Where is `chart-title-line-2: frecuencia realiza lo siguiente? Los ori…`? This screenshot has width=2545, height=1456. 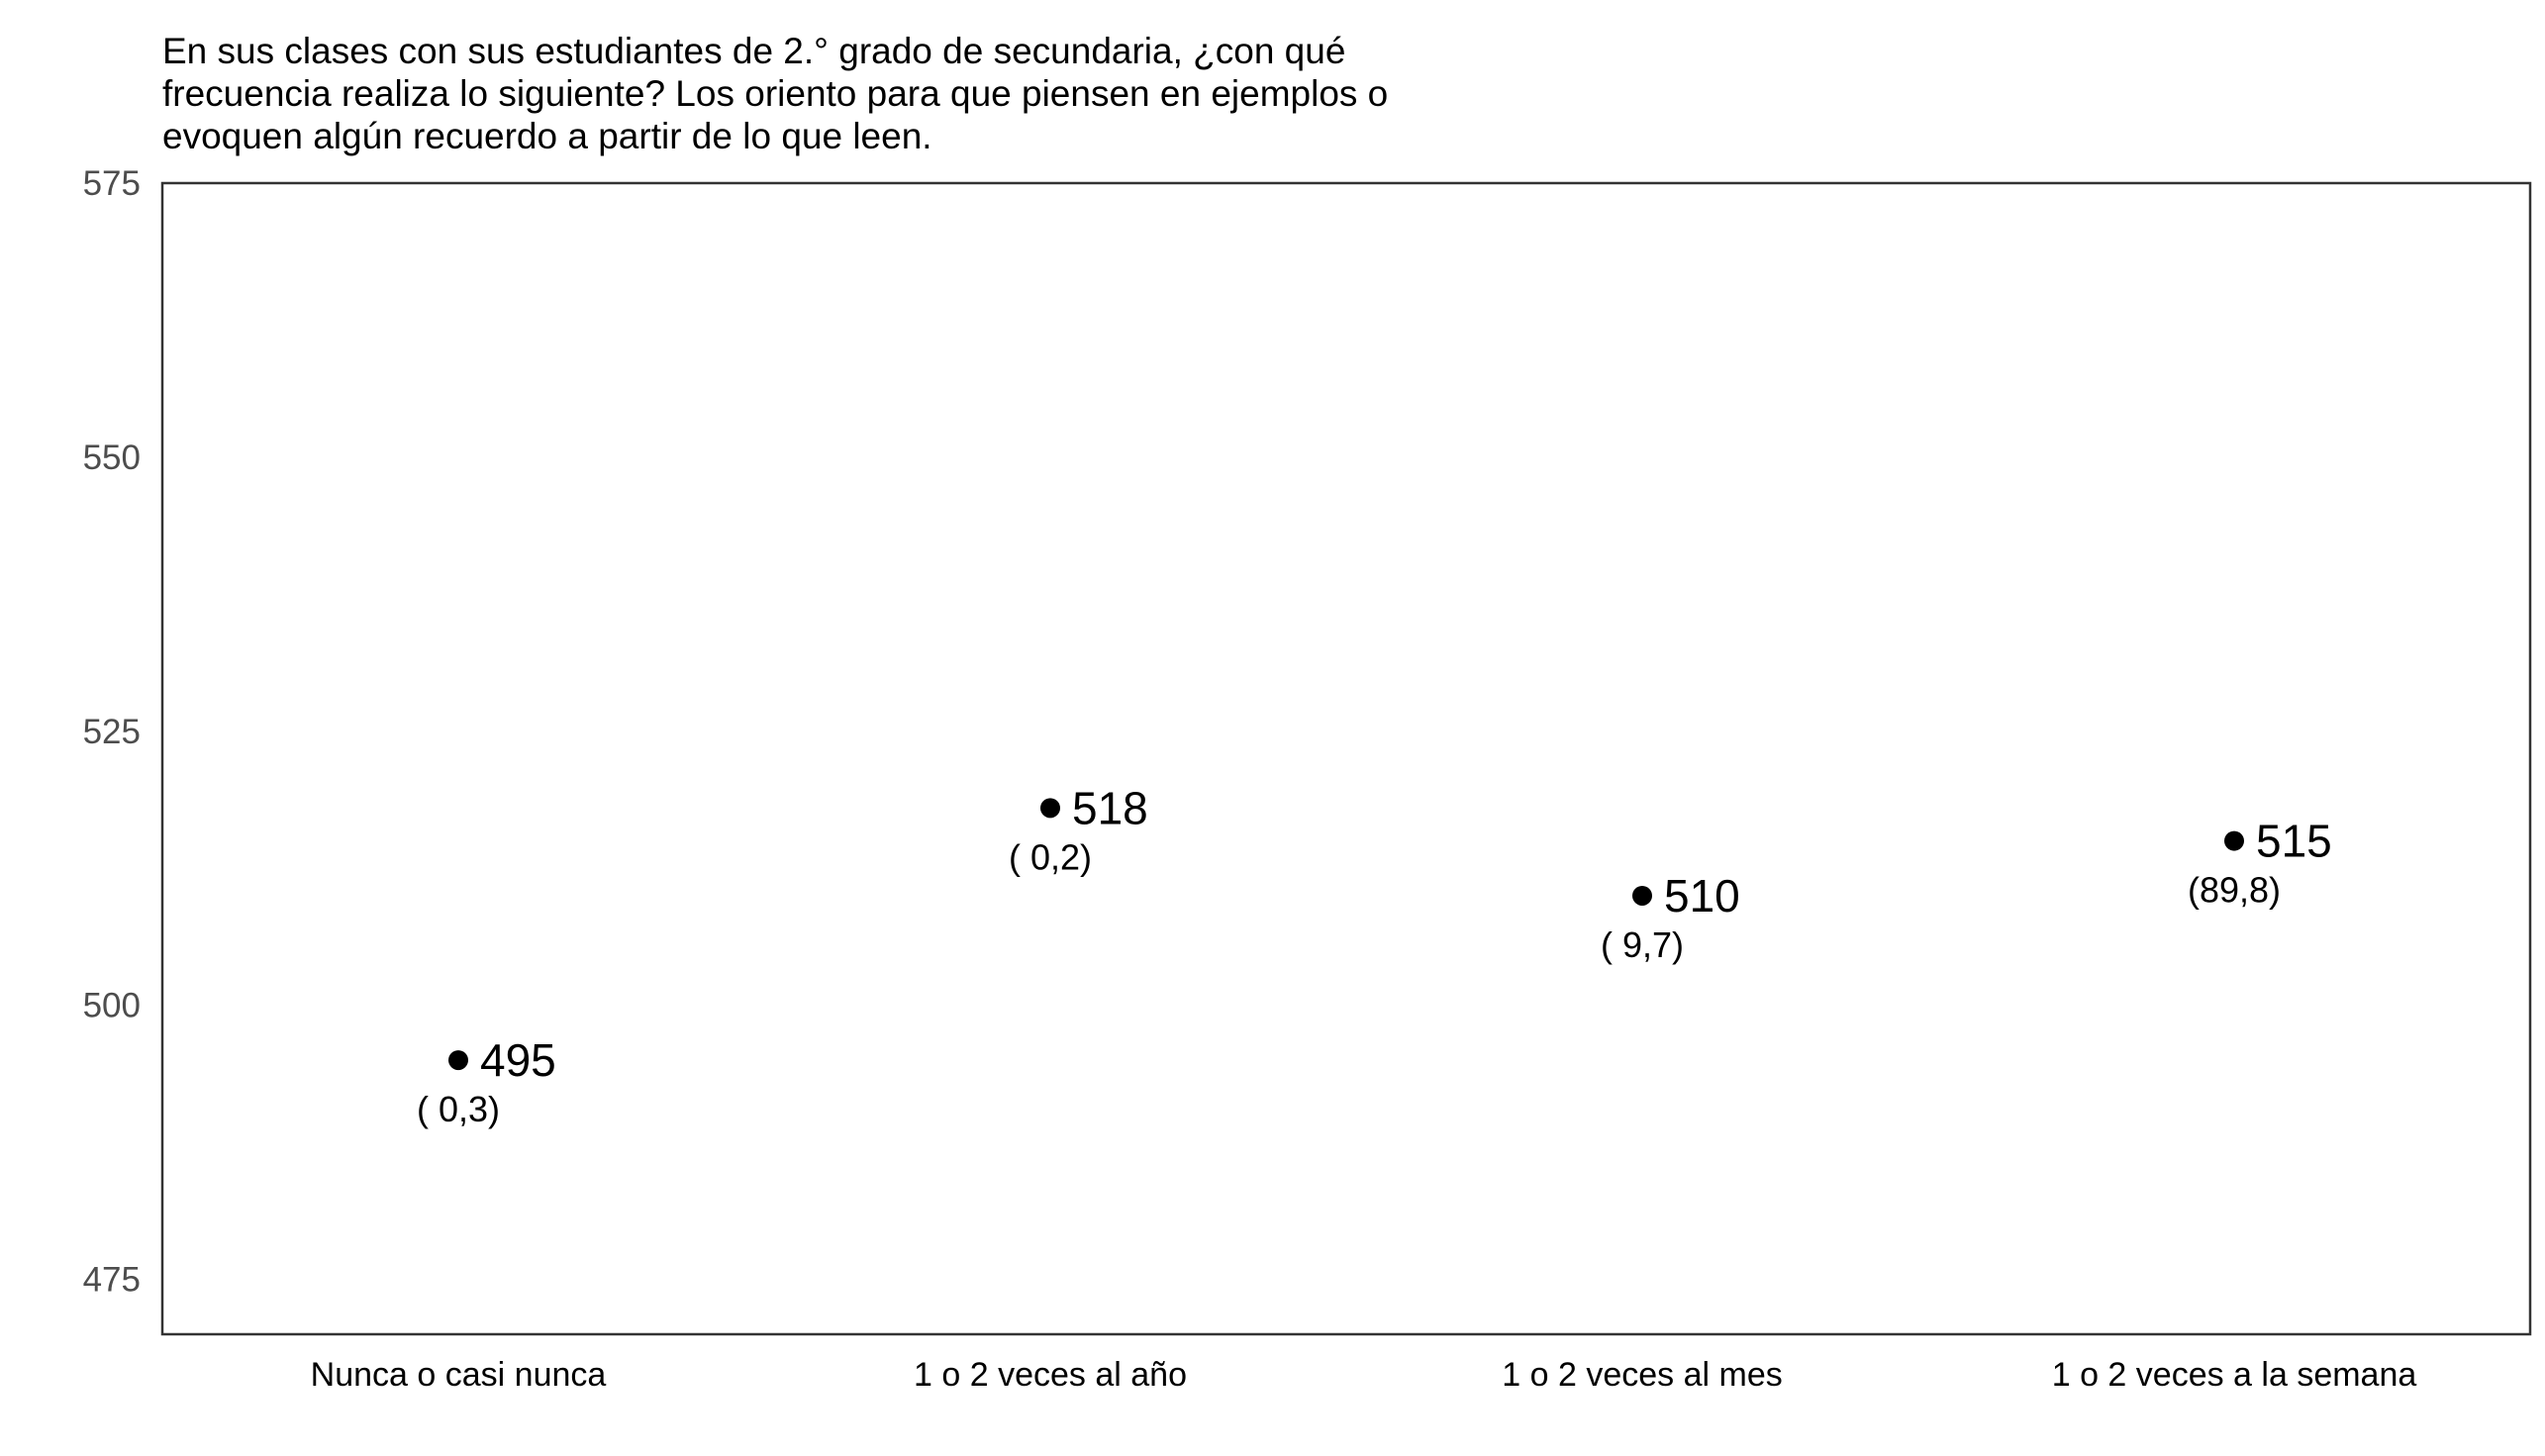 chart-title-line-2: frecuencia realiza lo siguiente? Los ori… is located at coordinates (775, 93).